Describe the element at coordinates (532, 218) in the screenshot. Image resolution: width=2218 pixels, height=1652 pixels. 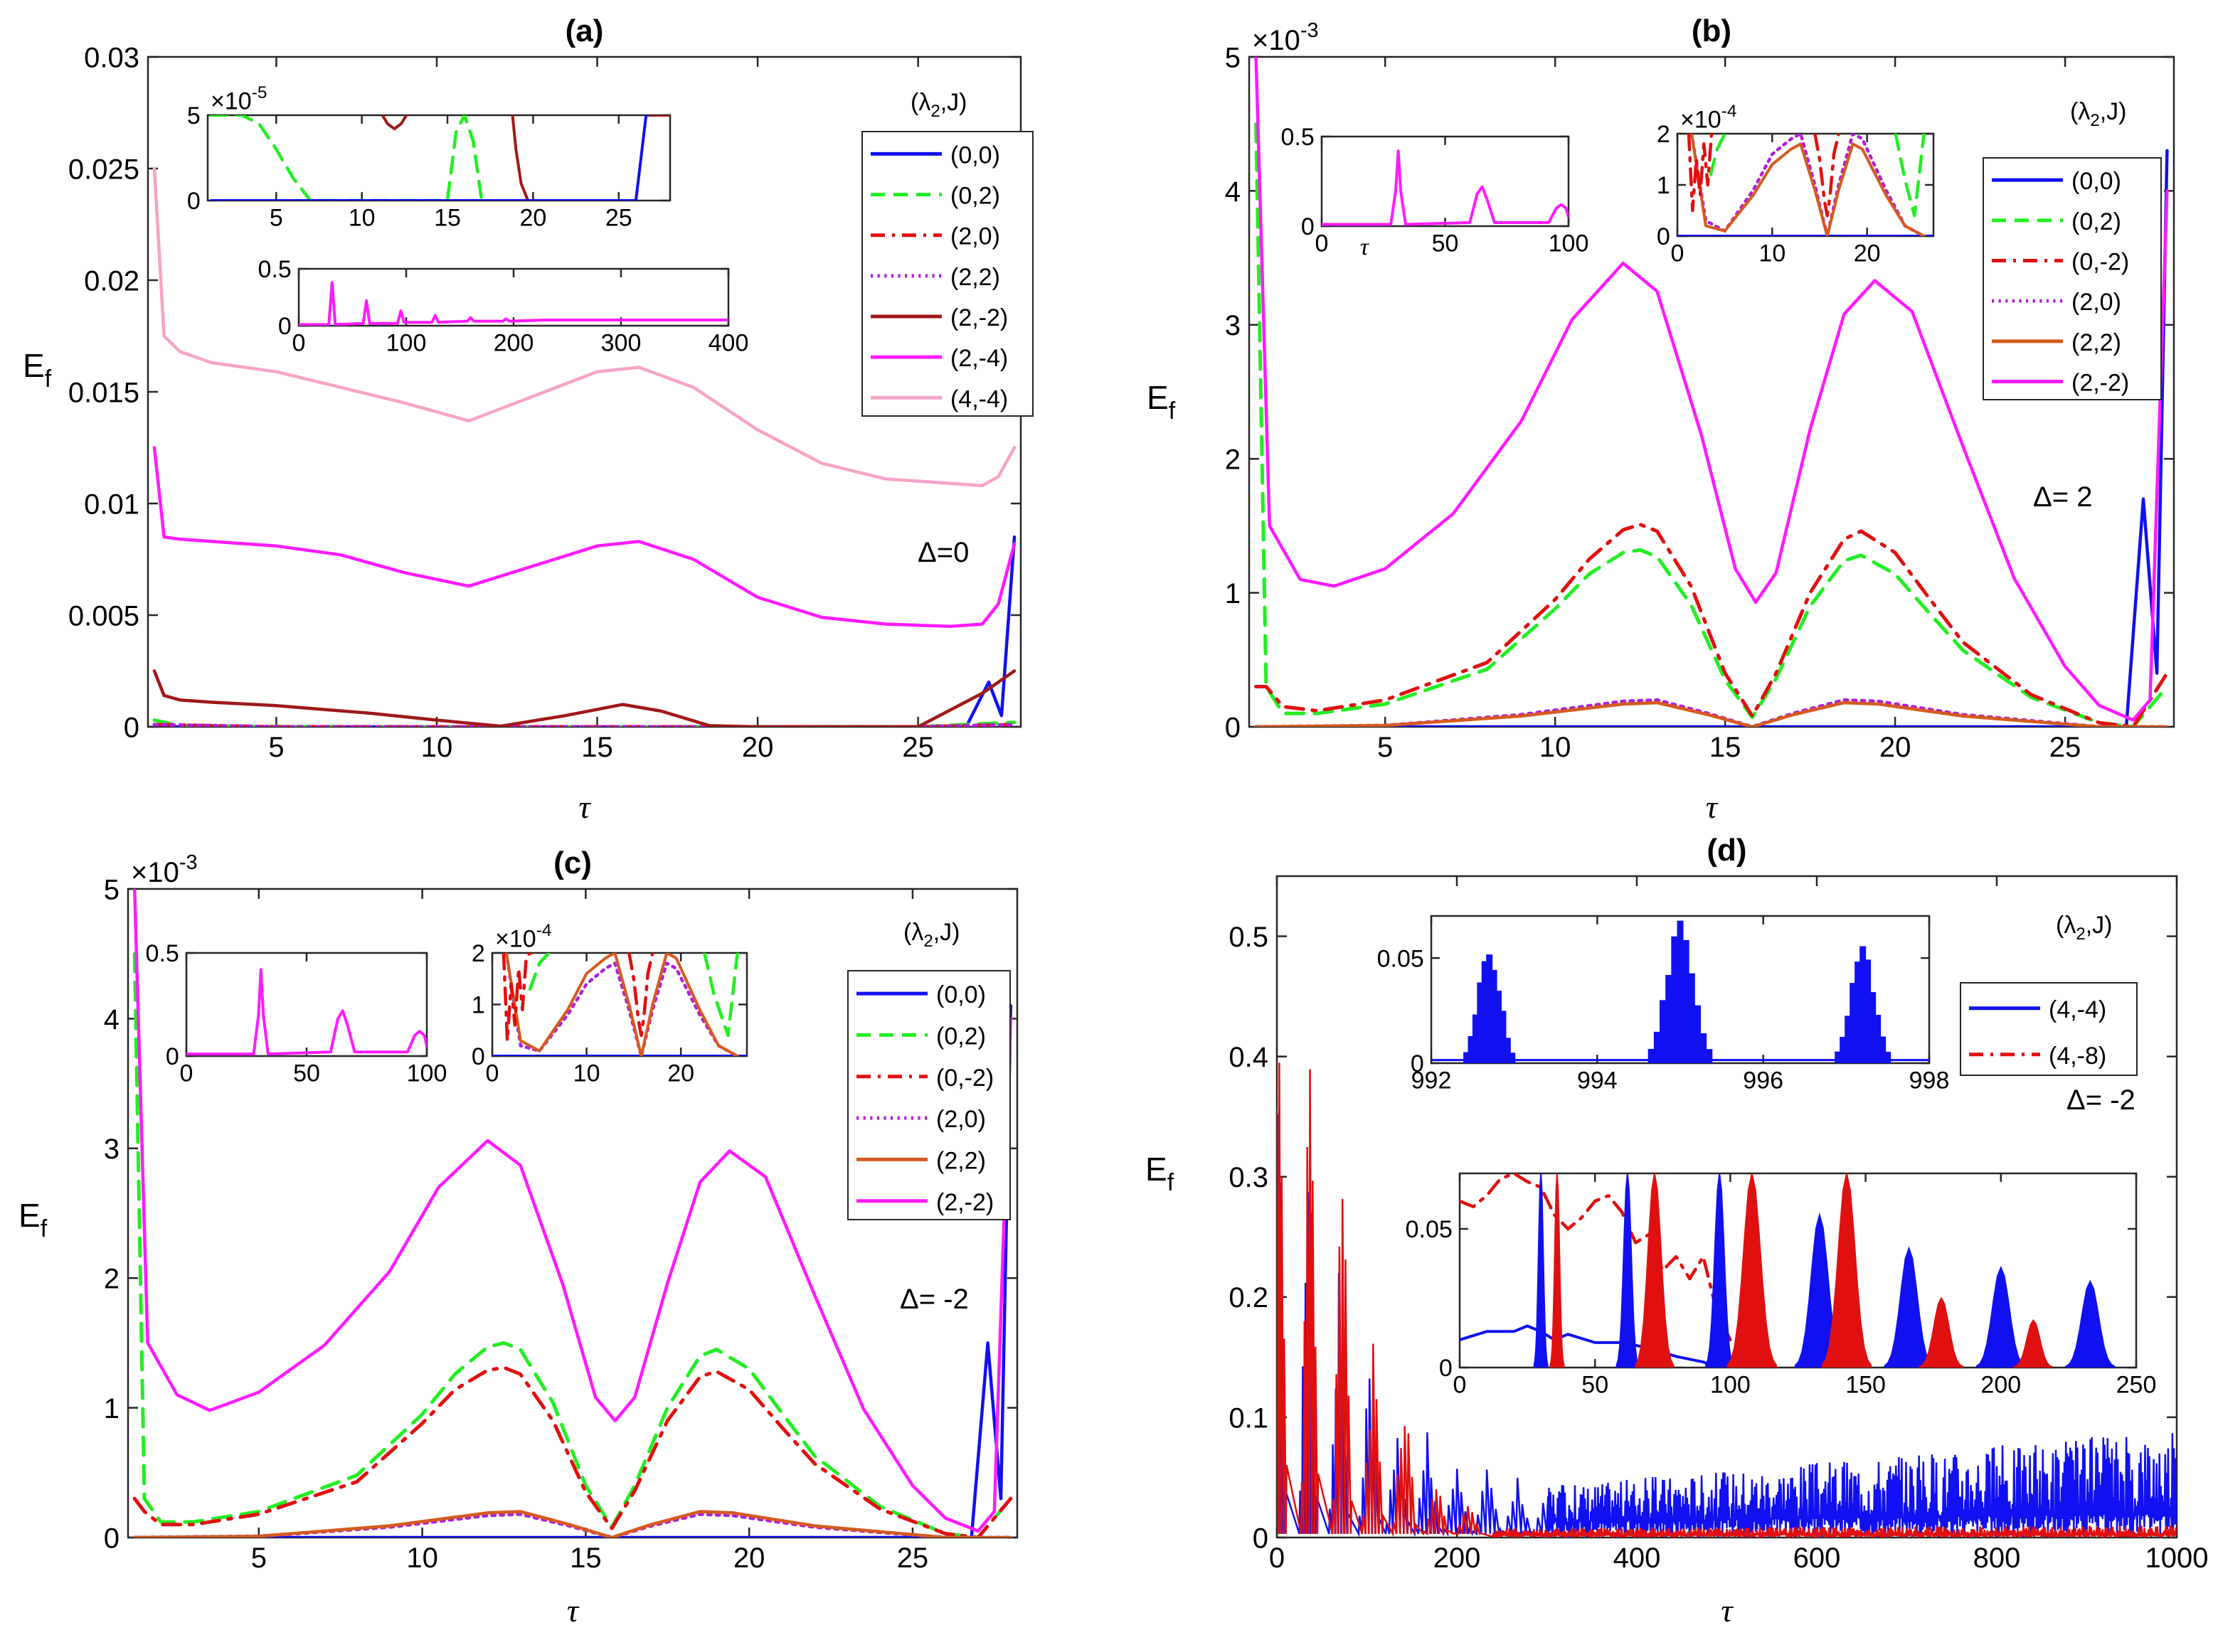
I see `panel-a-inset-a1-xtick-label: 20` at that location.